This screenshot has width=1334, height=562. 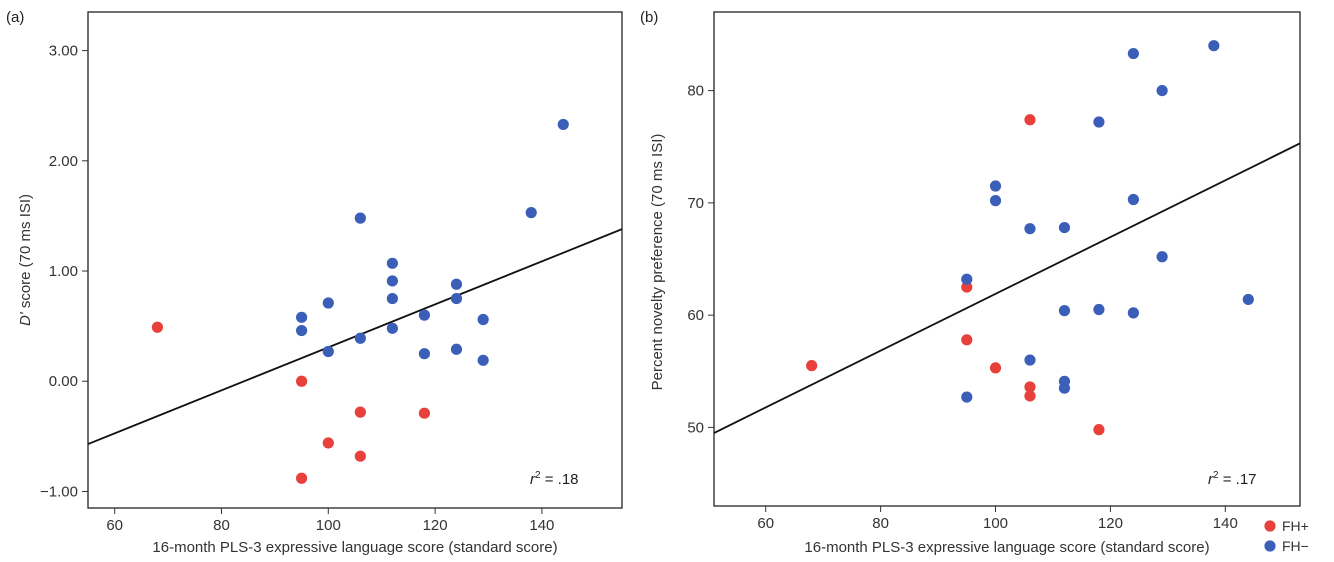 I want to click on y-tick-label: 3.00, so click(x=63, y=51).